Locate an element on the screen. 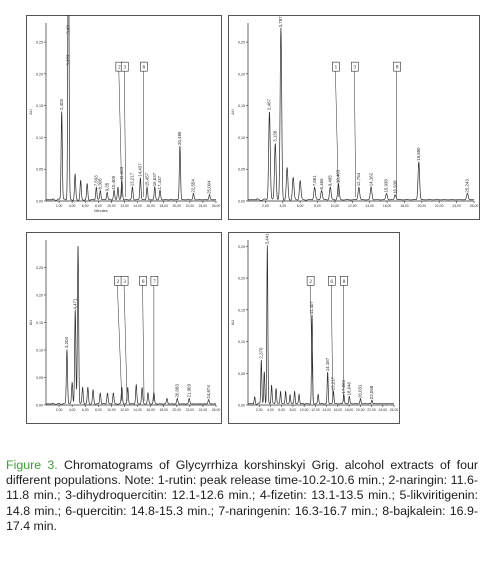  peak-label: 13,217 is located at coordinates (132, 179).